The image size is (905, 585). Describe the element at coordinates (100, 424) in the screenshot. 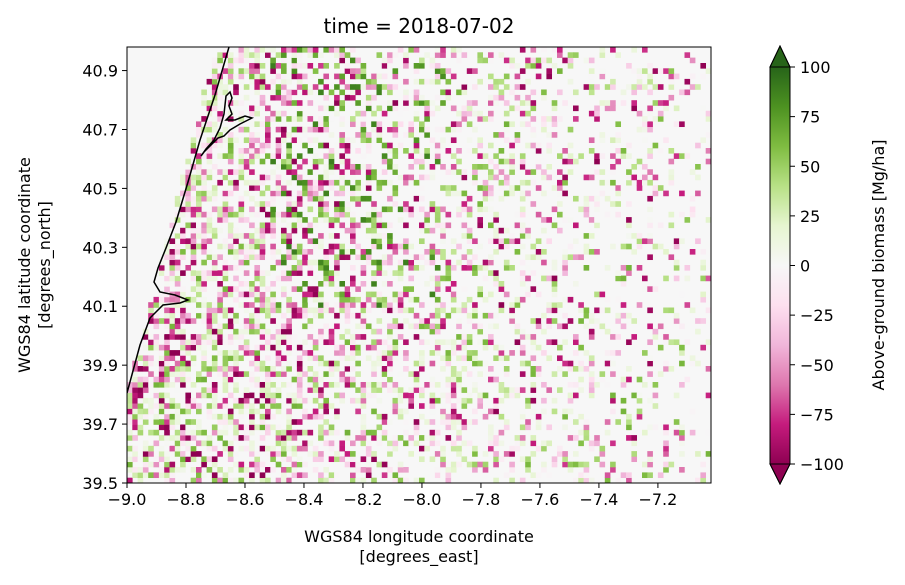

I see `y-tick-label: 39.7` at that location.